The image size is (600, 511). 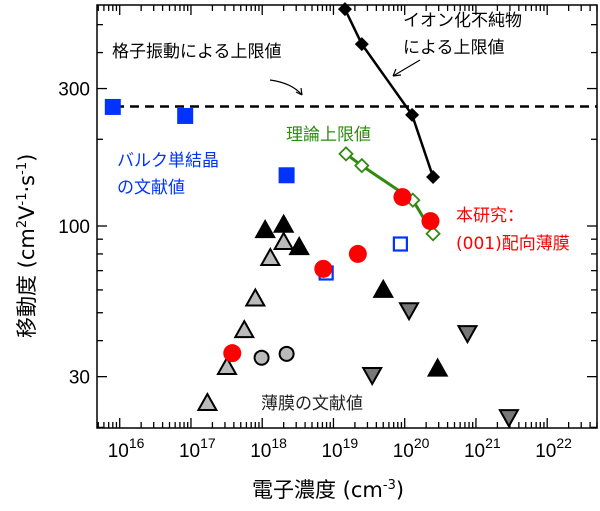 What do you see at coordinates (126, 448) in the screenshot?
I see `x-tick-label: 1016` at bounding box center [126, 448].